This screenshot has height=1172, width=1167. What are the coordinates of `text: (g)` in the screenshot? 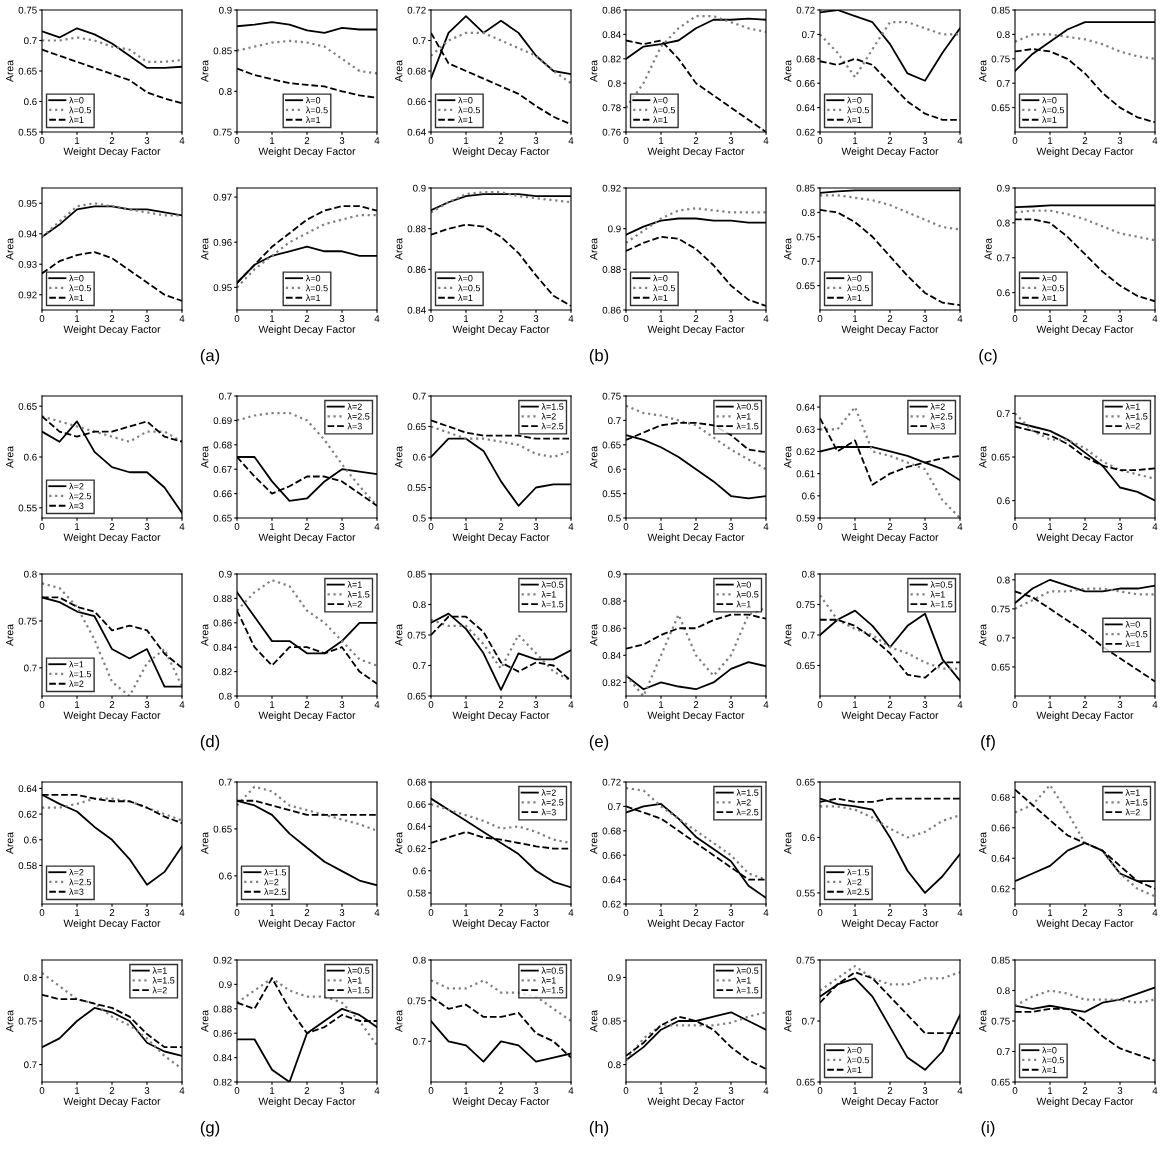 It's located at (210, 1129).